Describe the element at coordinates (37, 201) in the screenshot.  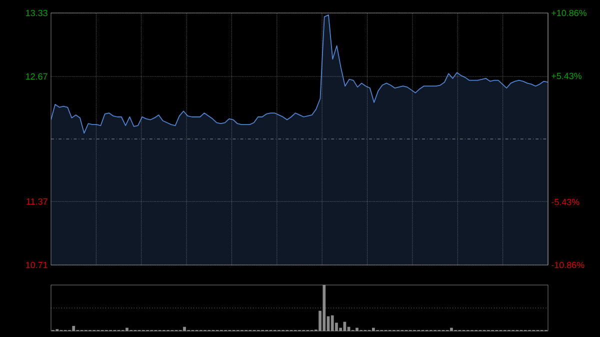
I see `y-tick-label: 11.37` at that location.